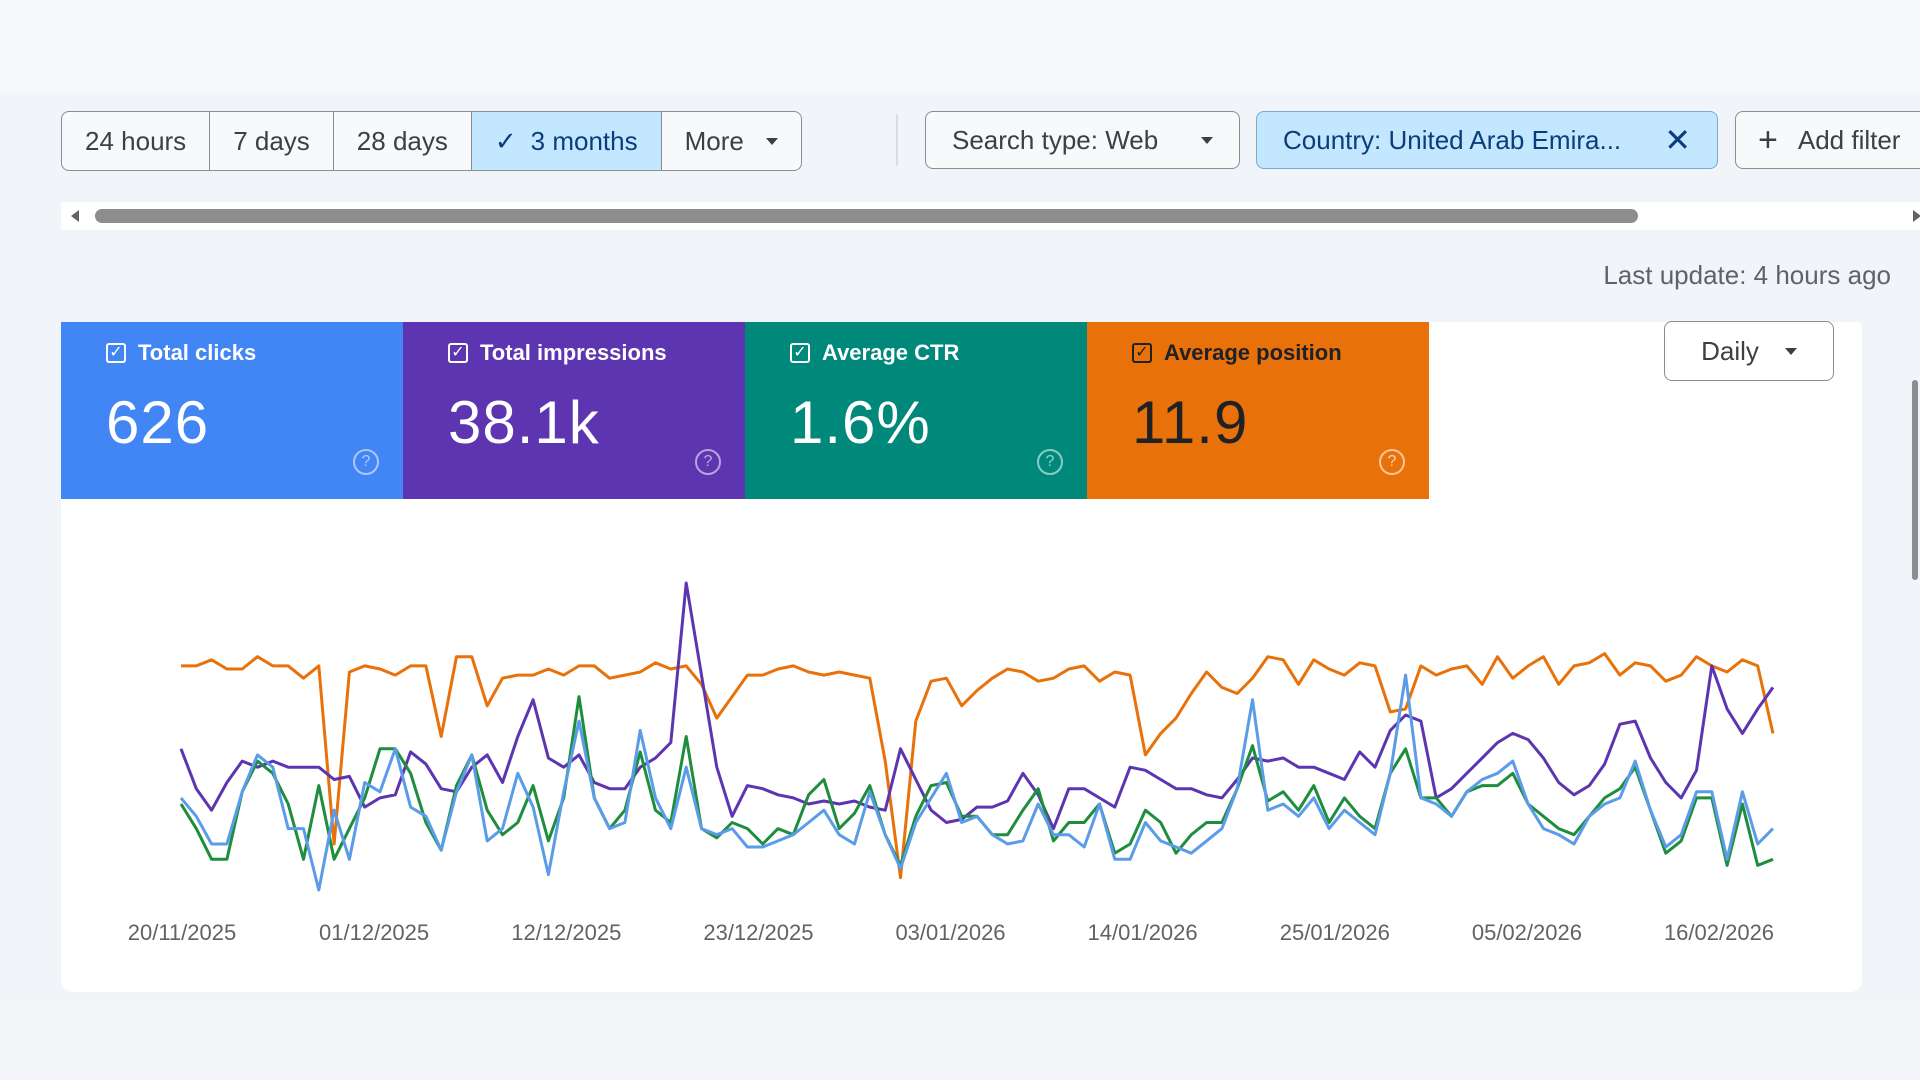  Describe the element at coordinates (866, 216) in the screenshot. I see `scrollbar-thumb` at that location.